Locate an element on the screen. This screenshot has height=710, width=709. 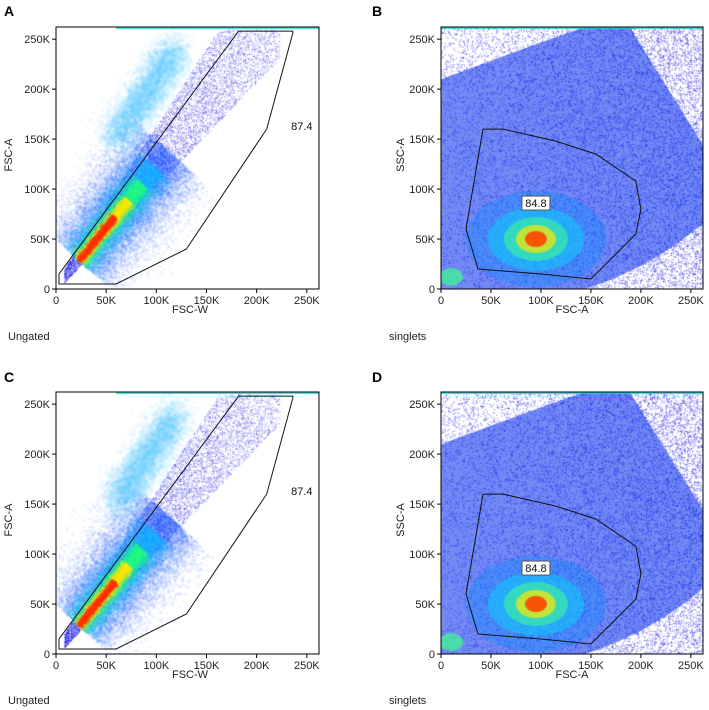
panel-a-status: Ungated is located at coordinates (29, 337).